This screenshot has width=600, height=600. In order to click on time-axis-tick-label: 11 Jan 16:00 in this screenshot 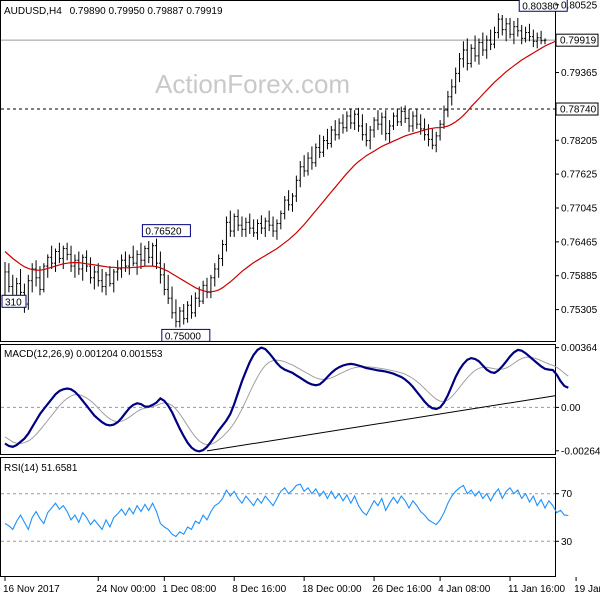, I will do `click(537, 589)`.